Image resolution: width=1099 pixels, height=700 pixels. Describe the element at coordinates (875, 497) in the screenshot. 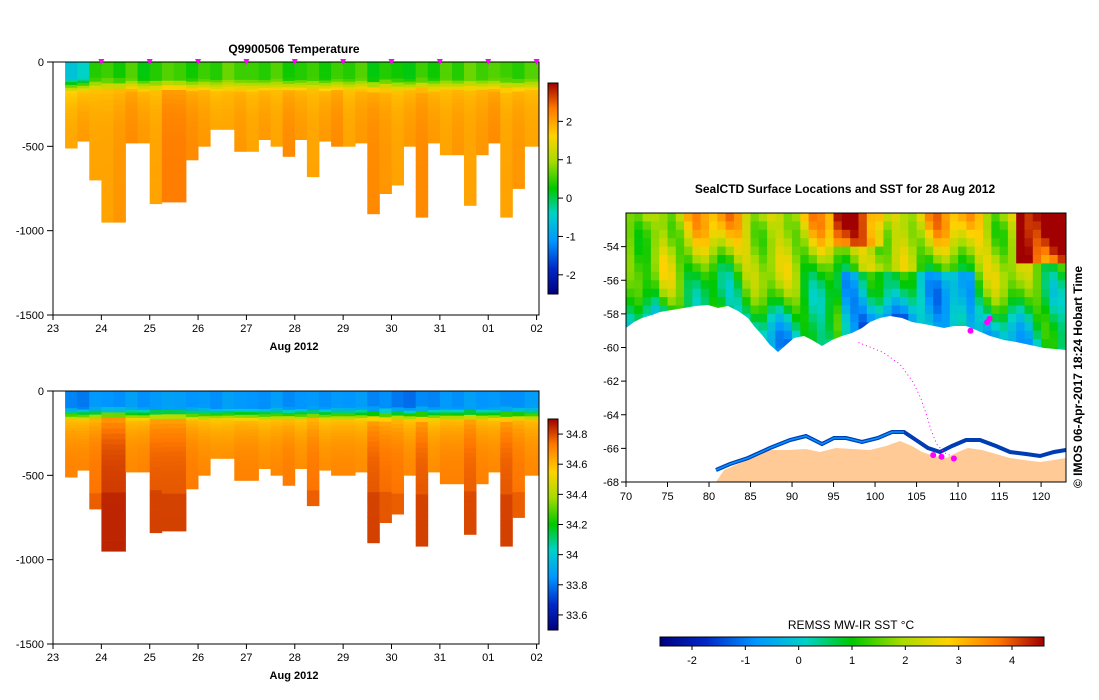

I see `lon-tick-label: 100` at that location.